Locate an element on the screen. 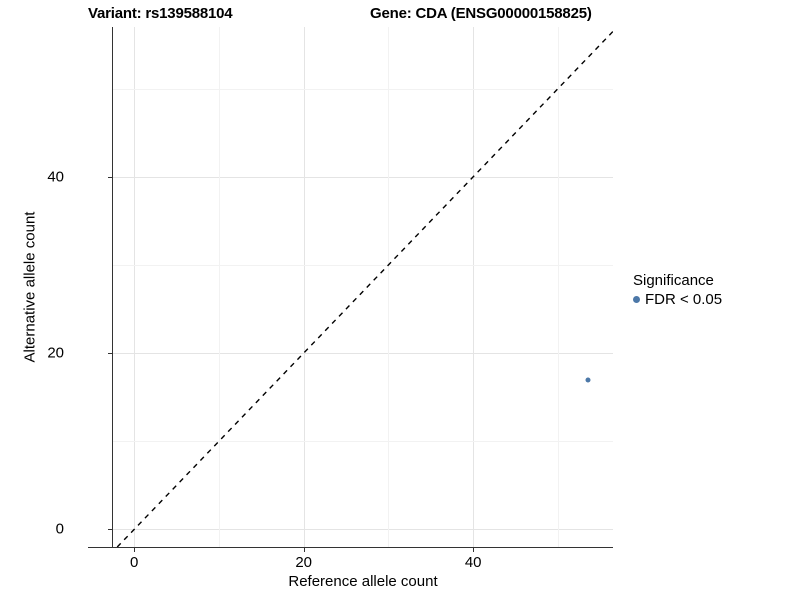 The image size is (800, 600). data-point is located at coordinates (588, 380).